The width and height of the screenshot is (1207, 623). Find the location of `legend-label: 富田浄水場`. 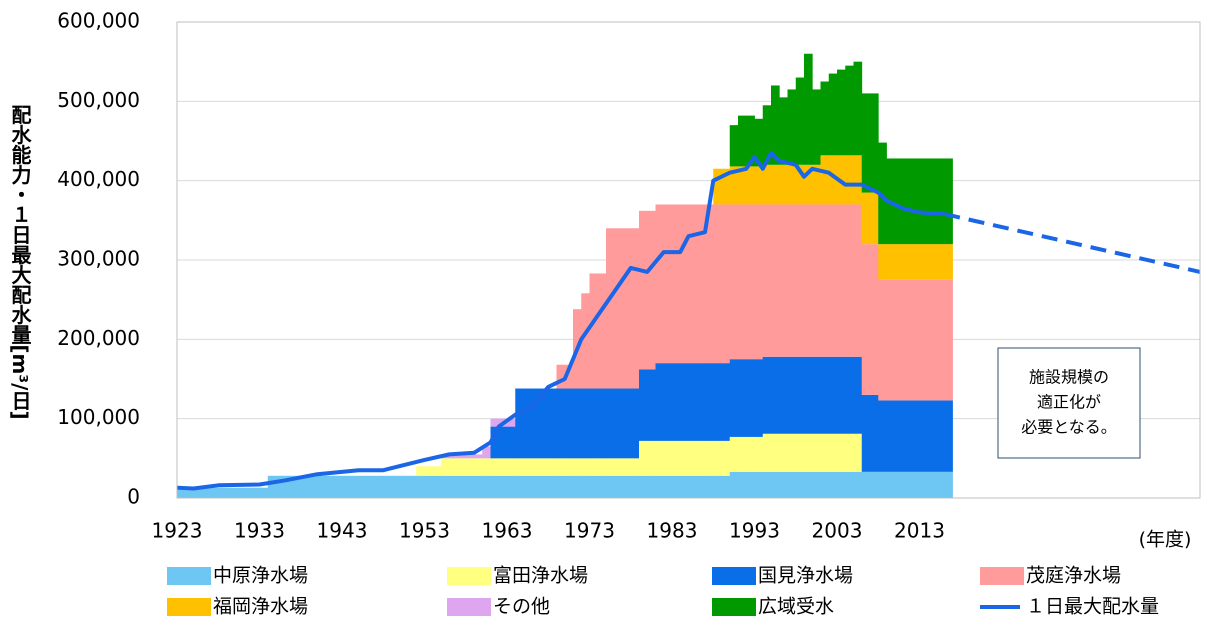

legend-label: 富田浄水場 is located at coordinates (540, 576).